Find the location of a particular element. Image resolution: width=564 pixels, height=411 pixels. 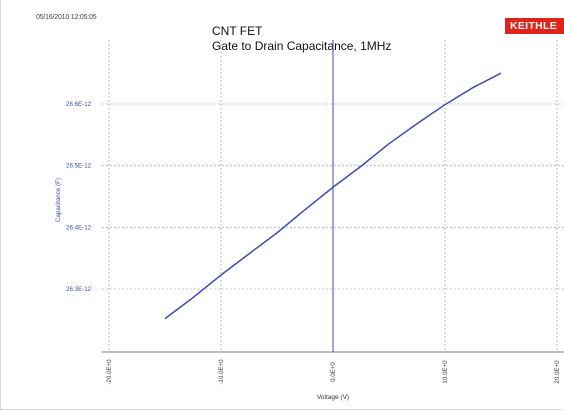

y-tick-label: 26.5E-12 is located at coordinates (79, 166).